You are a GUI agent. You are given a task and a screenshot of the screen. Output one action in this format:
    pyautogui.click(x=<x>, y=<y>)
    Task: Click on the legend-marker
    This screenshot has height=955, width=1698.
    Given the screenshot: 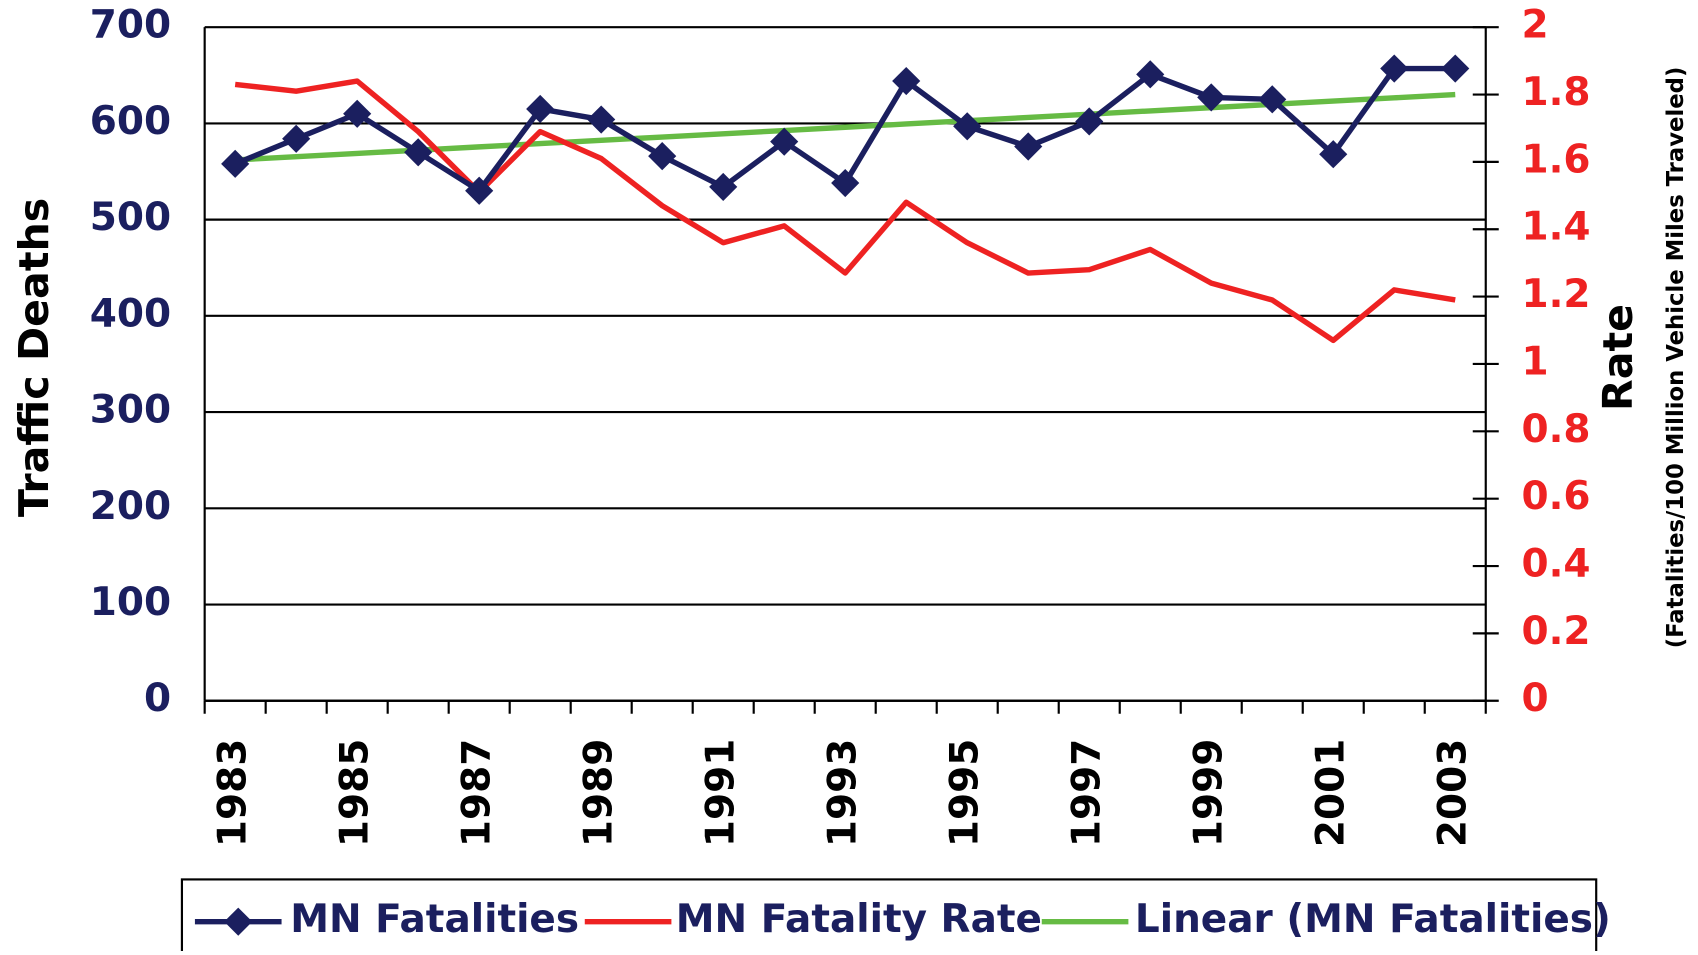 What is the action you would take?
    pyautogui.click(x=238, y=921)
    